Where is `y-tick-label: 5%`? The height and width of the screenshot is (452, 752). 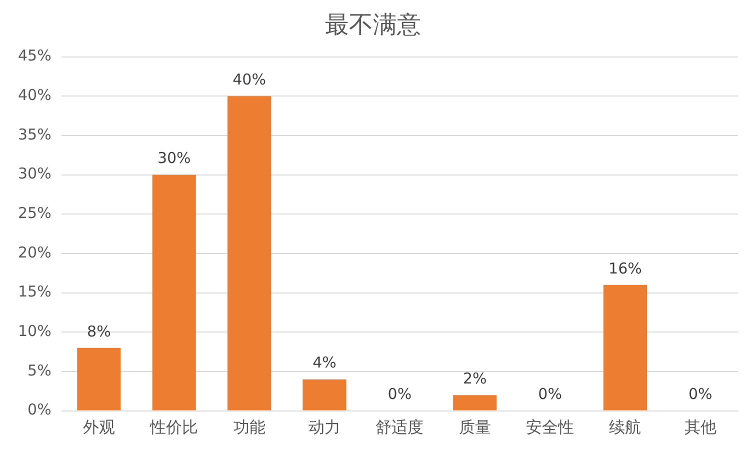 y-tick-label: 5% is located at coordinates (40, 370).